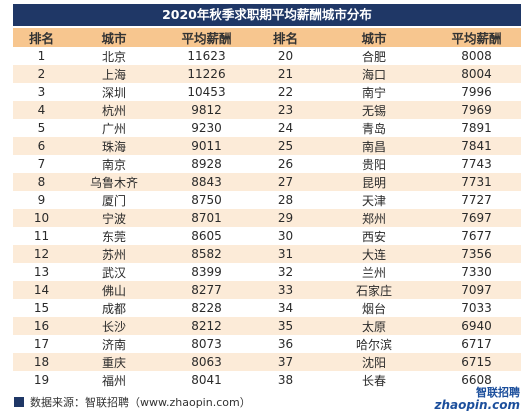  What do you see at coordinates (285, 218) in the screenshot?
I see `cell-rank-right: 29` at bounding box center [285, 218].